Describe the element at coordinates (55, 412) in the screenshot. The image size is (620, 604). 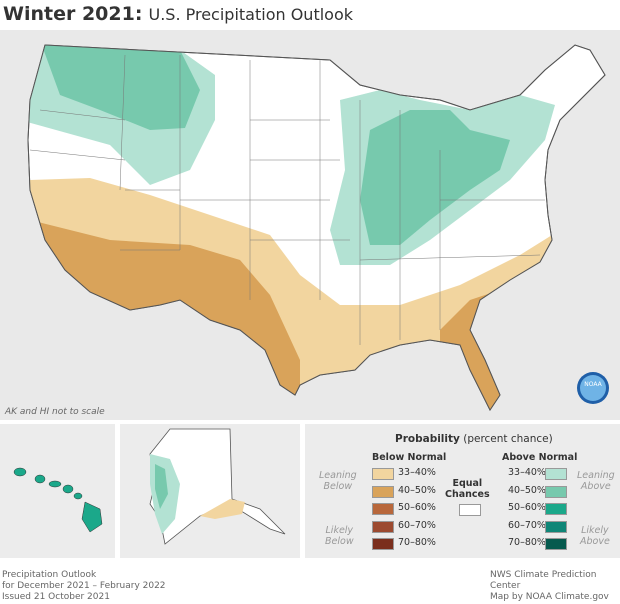
I see `scale-note: AK and HI not to scale` at that location.